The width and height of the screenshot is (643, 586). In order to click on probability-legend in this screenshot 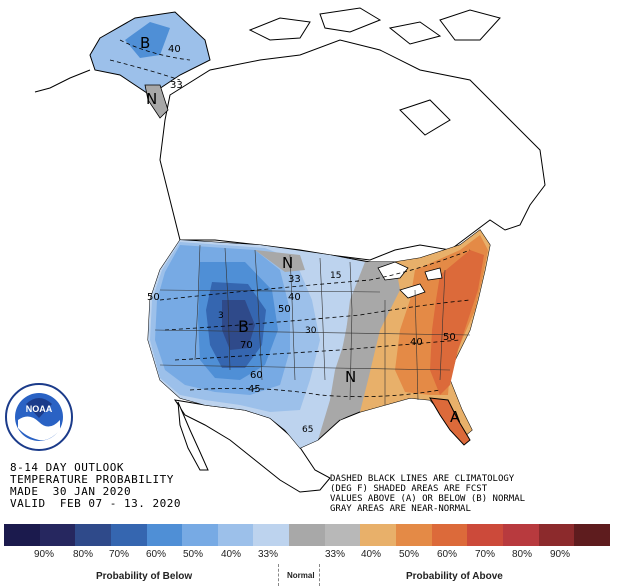, I will do `click(307, 535)`.